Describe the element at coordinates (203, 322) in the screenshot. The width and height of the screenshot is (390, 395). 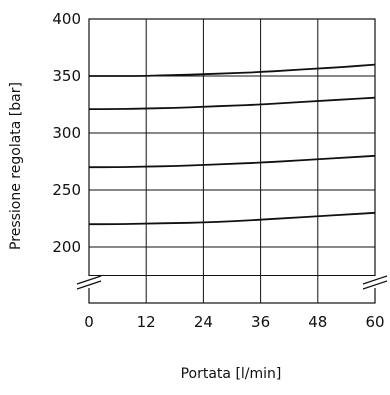
I see `x-tick-label: 24` at that location.